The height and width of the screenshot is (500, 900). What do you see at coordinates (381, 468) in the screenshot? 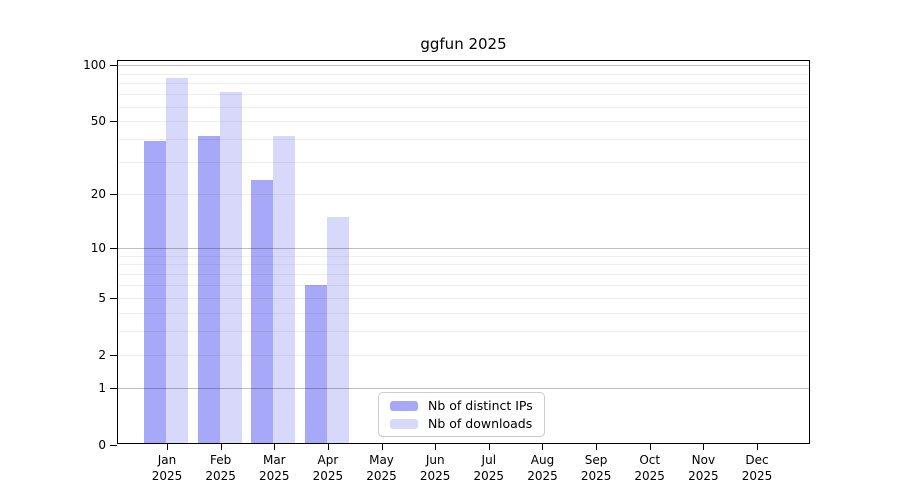
I see `x-tick-label: May 2025` at bounding box center [381, 468].